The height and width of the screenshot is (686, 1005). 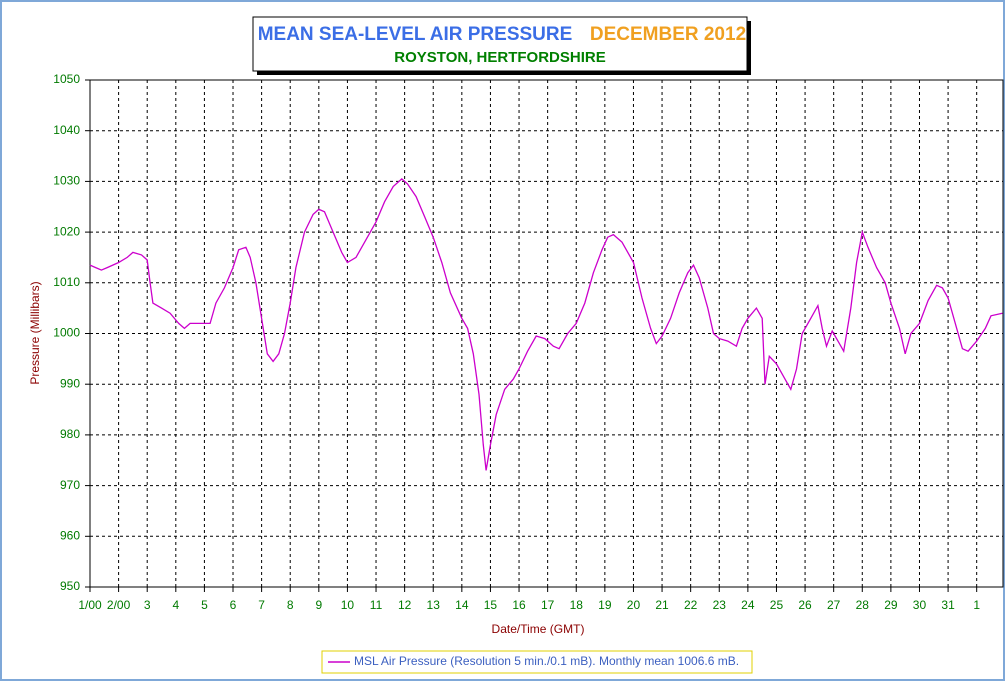 What do you see at coordinates (519, 605) in the screenshot?
I see `x-tick-label: 16` at bounding box center [519, 605].